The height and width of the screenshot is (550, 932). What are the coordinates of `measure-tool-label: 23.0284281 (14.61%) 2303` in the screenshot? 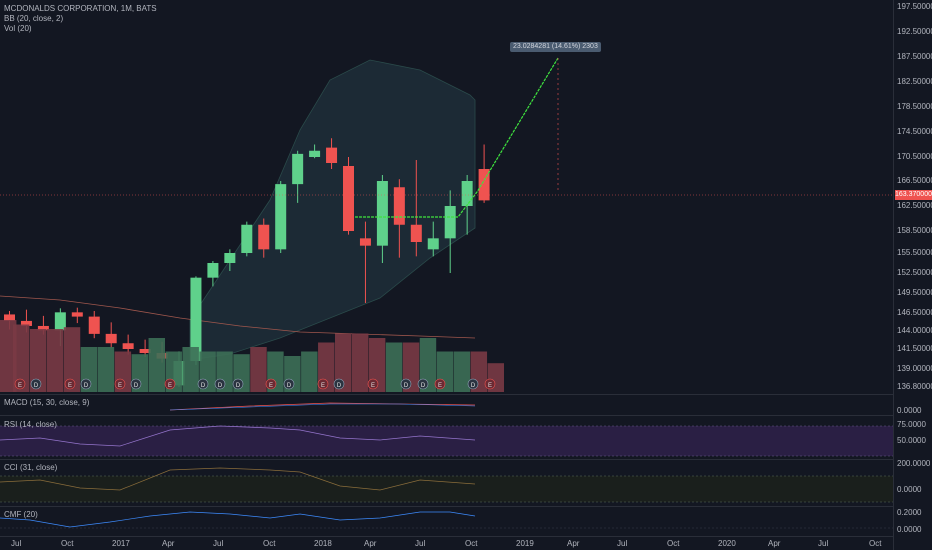 It's located at (555, 47).